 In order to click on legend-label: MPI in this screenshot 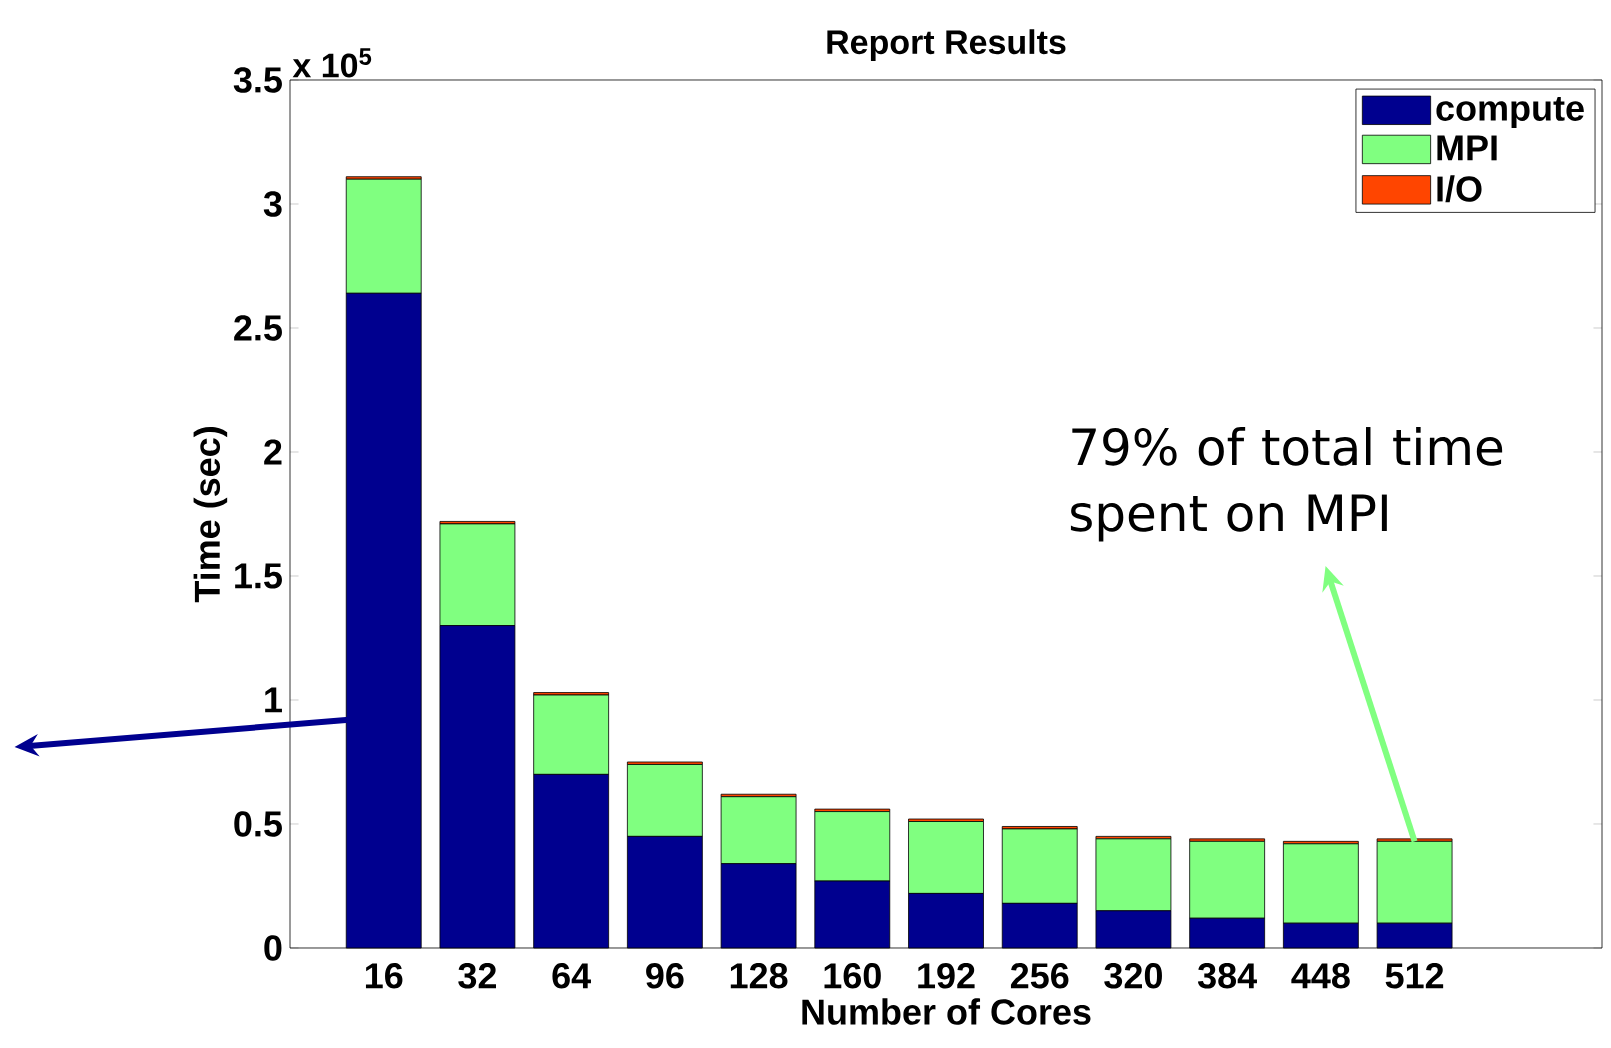, I will do `click(1467, 148)`.